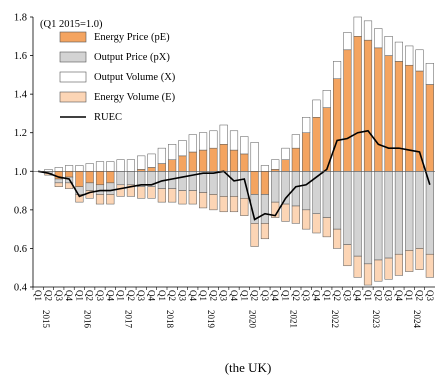 The height and width of the screenshot is (379, 436). I want to click on y-tick-label-1: 0.6, so click(20, 249).